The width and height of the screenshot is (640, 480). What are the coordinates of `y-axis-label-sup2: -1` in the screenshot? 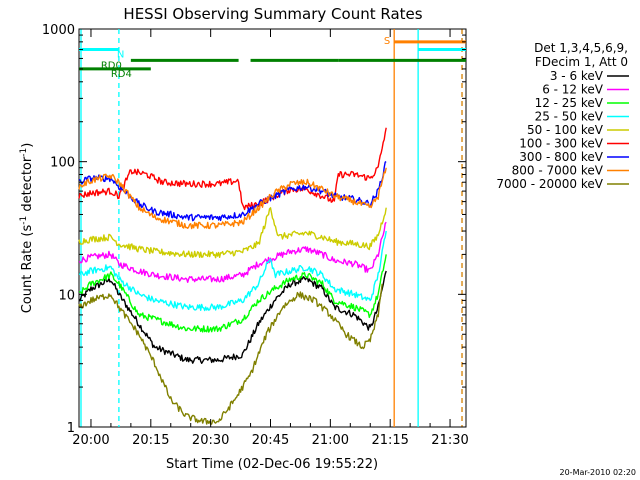 It's located at (24, 152).